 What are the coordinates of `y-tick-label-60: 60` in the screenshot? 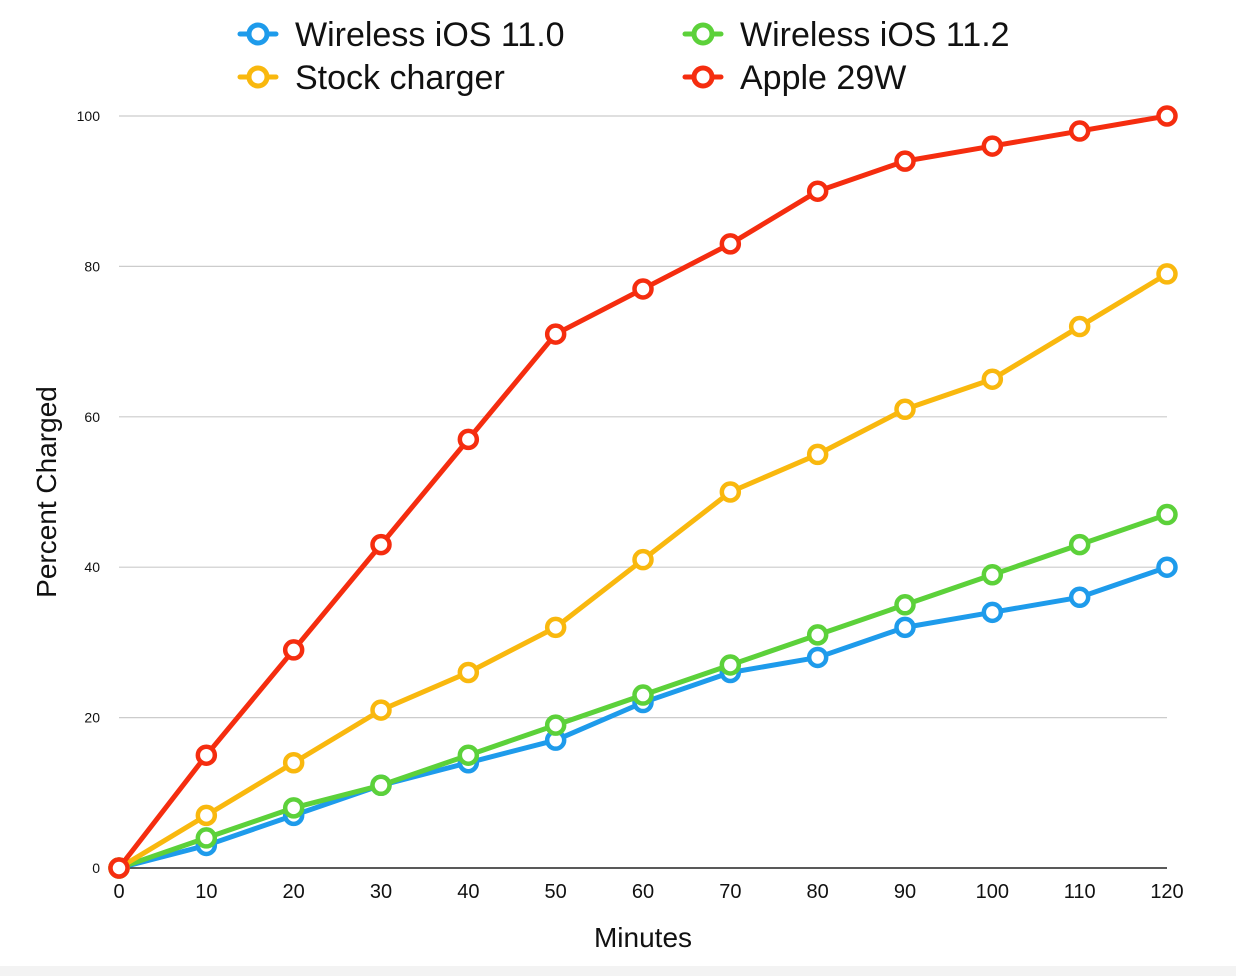 It's located at (92, 417).